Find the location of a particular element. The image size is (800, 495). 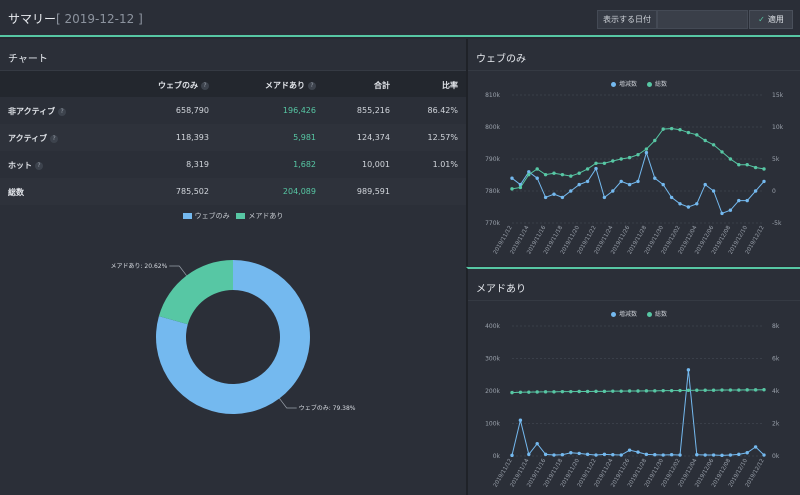

table-row: アクティブ? 118,393 5,981 124,374 12.57% is located at coordinates (233, 137).